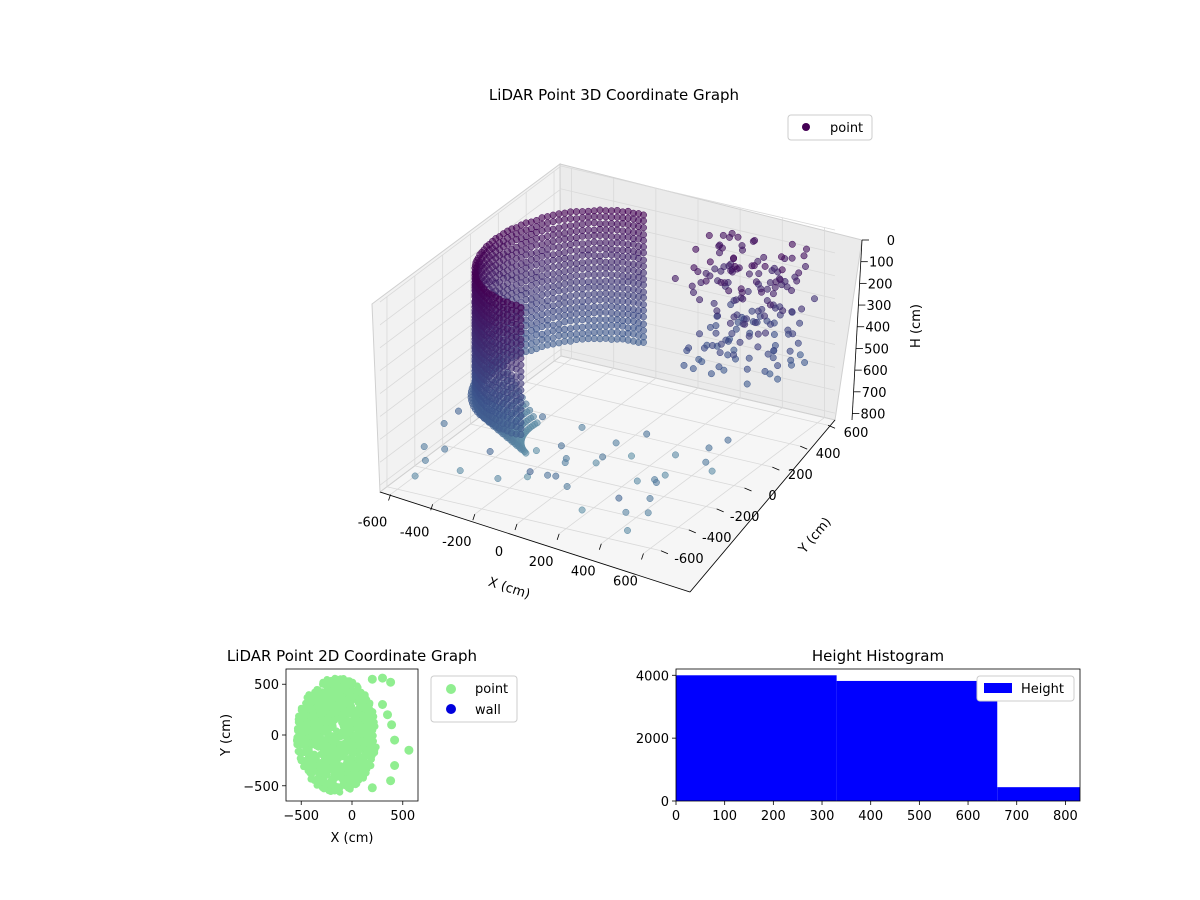  What do you see at coordinates (1065, 816) in the screenshot?
I see `x-tick-label-histogram: 800` at bounding box center [1065, 816].